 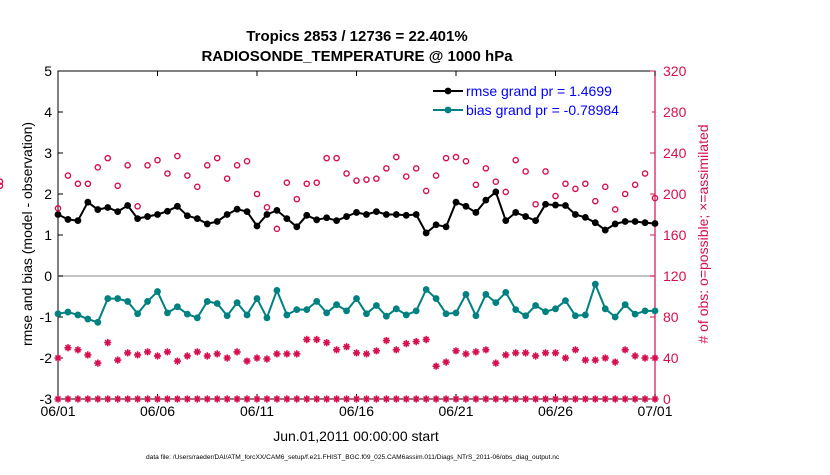 What do you see at coordinates (46, 399) in the screenshot?
I see `y-tick-label-left: -3` at bounding box center [46, 399].